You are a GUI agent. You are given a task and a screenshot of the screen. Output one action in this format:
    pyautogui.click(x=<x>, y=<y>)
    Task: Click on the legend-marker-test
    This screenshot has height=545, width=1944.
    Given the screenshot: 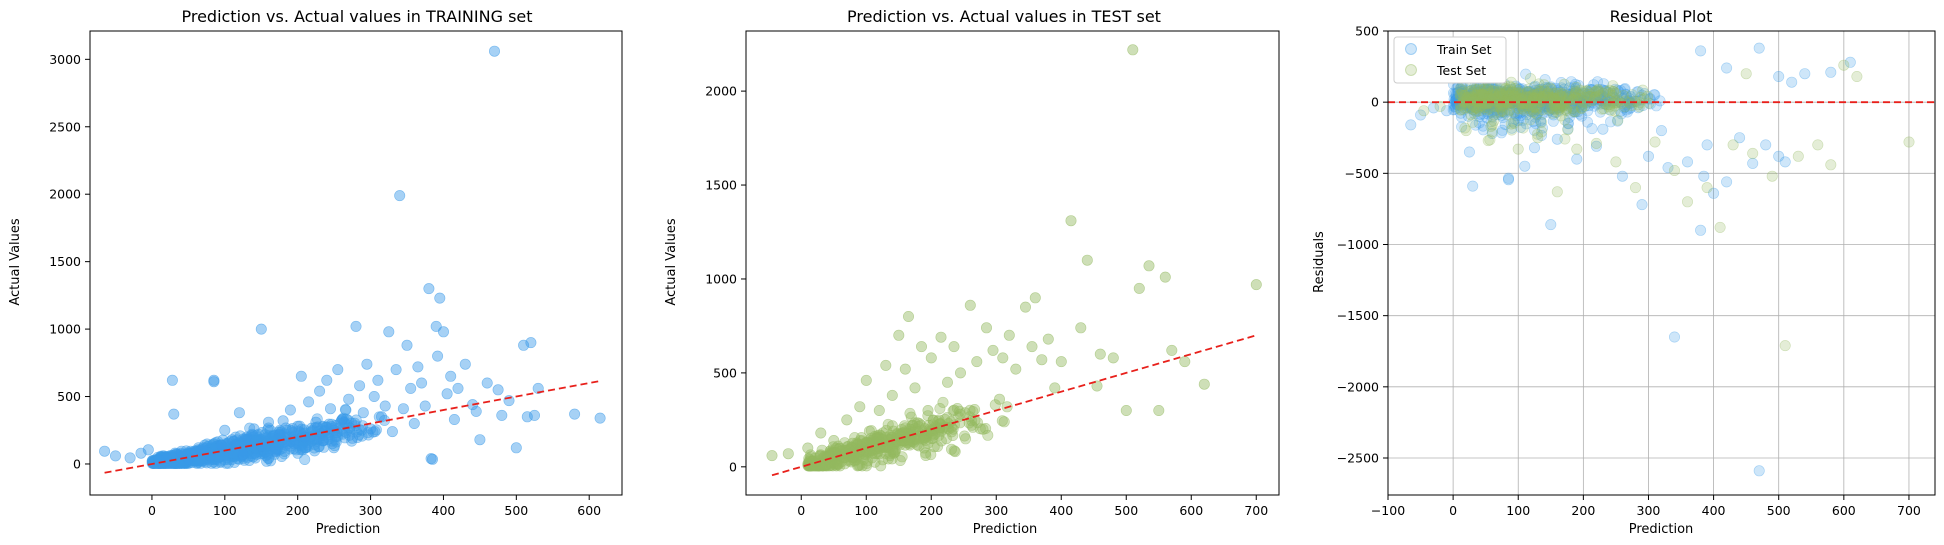 What is the action you would take?
    pyautogui.click(x=1411, y=70)
    